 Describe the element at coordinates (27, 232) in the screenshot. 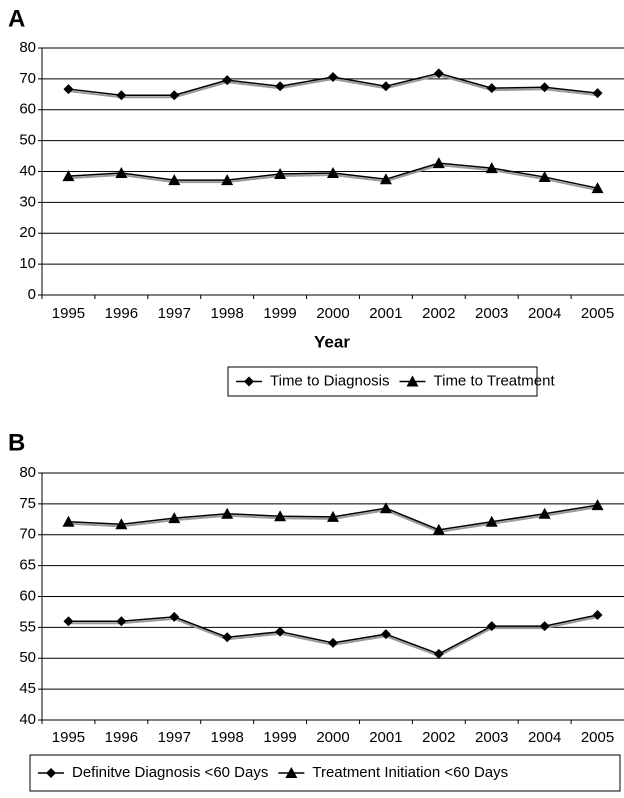

I see `y-tick-label: 20` at that location.